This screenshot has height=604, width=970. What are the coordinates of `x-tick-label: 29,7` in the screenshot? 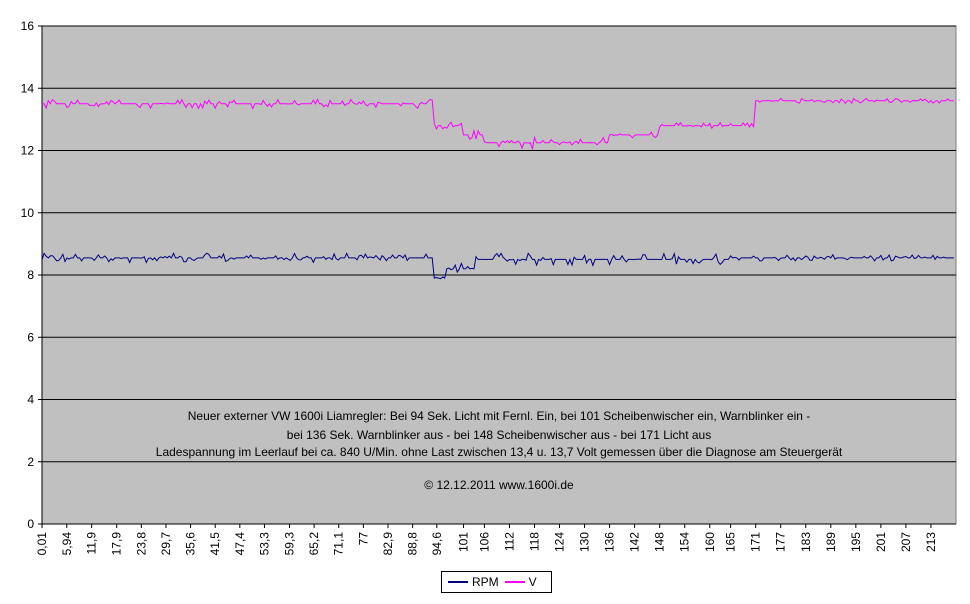 It's located at (166, 544).